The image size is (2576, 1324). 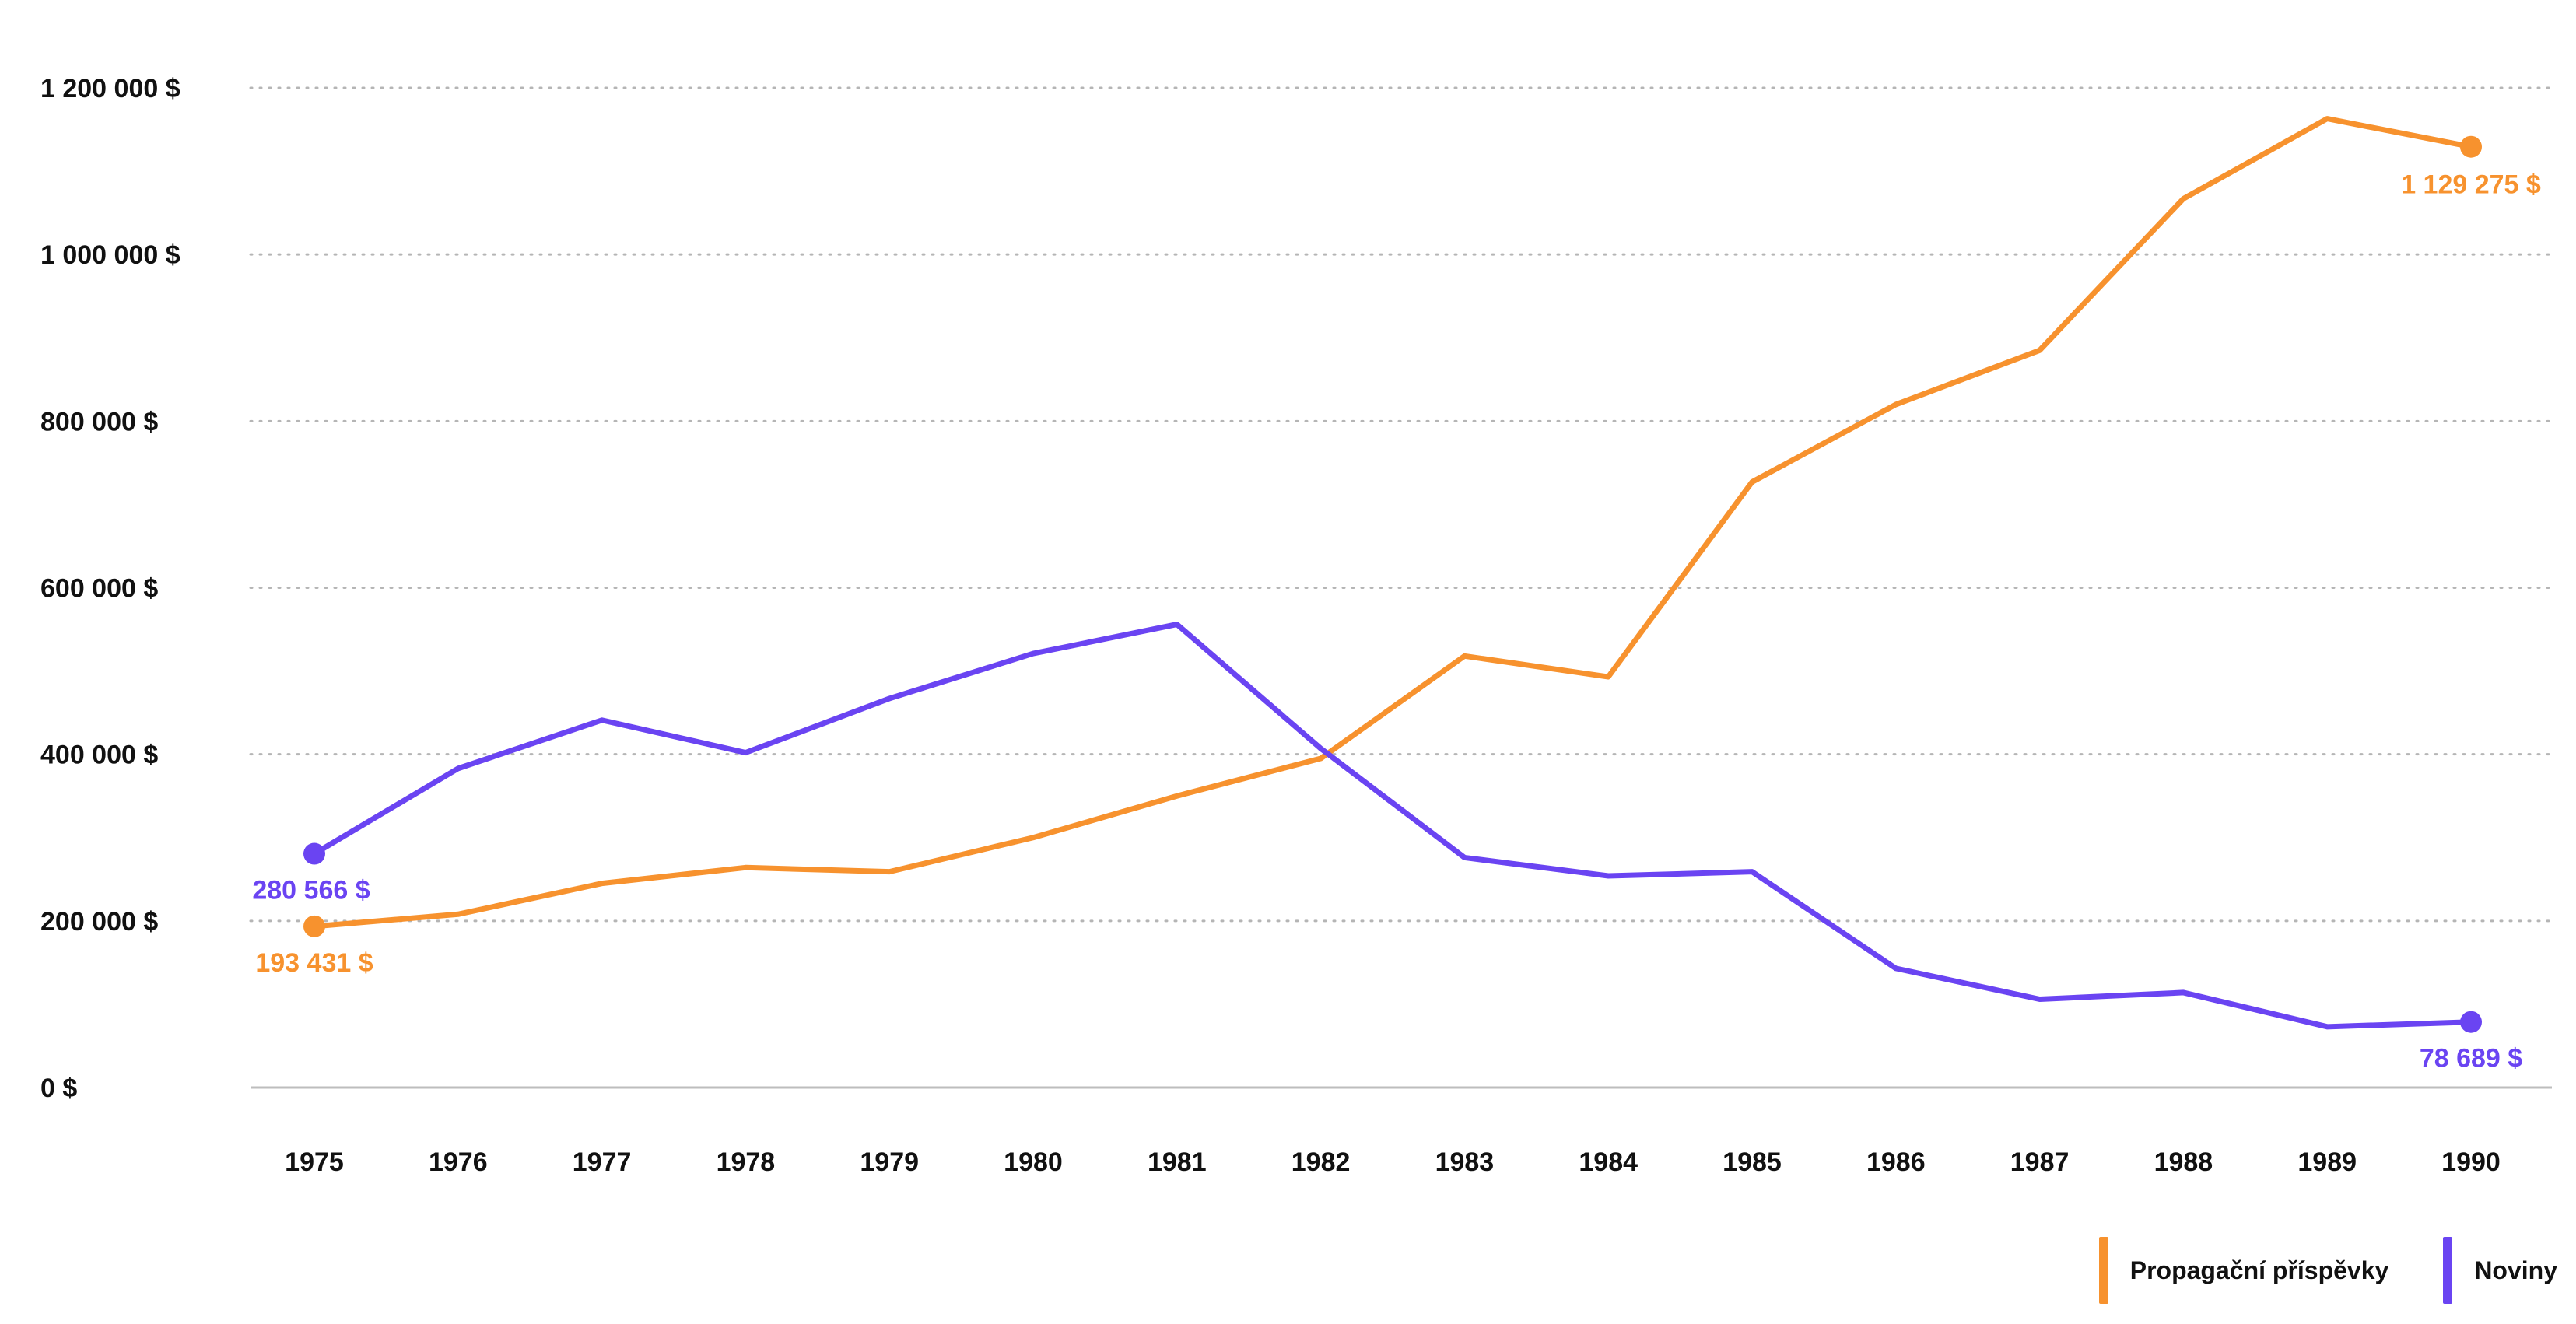 What do you see at coordinates (1033, 1162) in the screenshot?
I see `x-tick-label: 1980` at bounding box center [1033, 1162].